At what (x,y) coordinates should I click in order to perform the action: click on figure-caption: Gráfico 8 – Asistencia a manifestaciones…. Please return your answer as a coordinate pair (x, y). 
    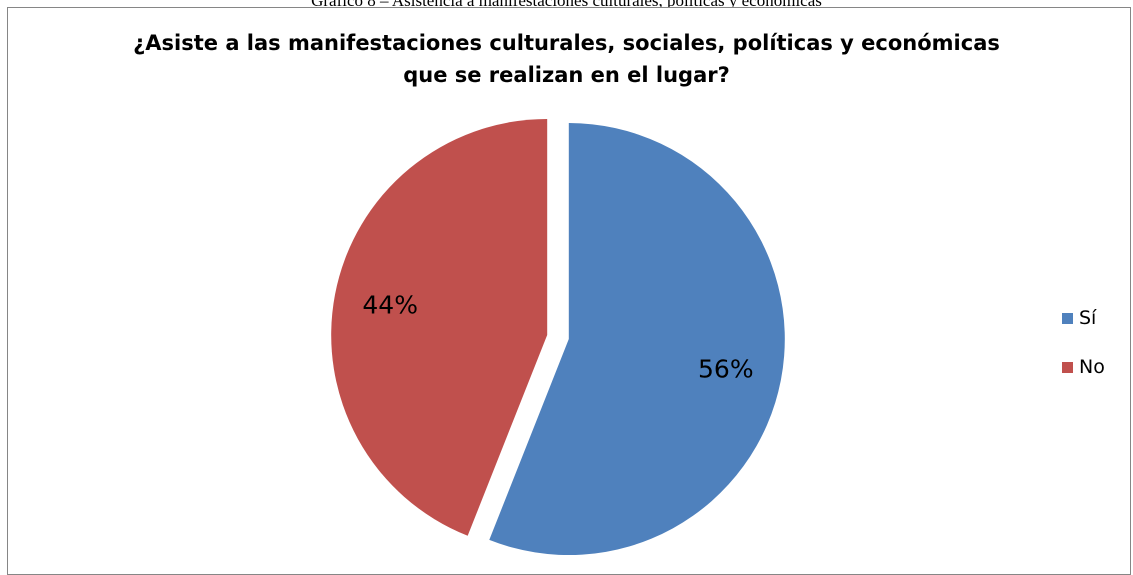
    Looking at the image, I should click on (566, 5).